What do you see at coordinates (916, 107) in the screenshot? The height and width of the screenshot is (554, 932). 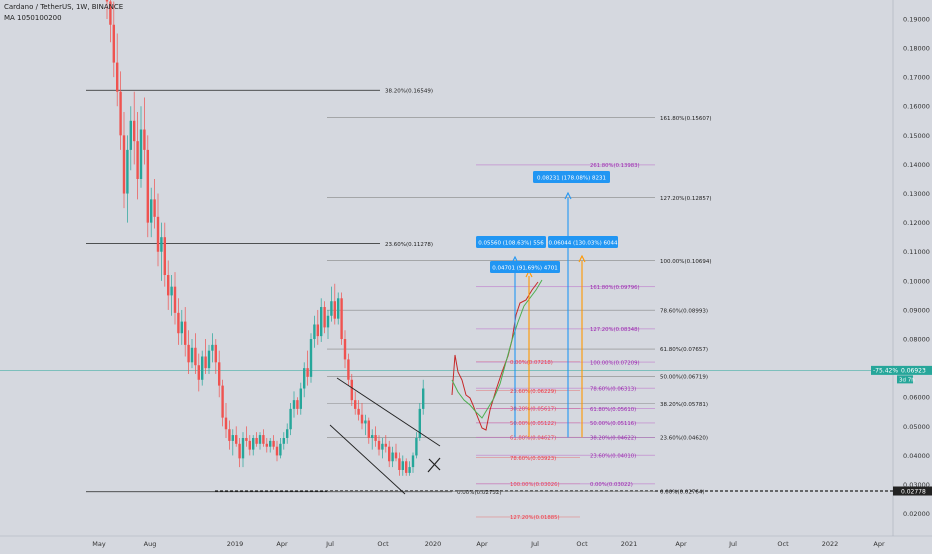 I see `y-tick-label: 0.16000` at bounding box center [916, 107].